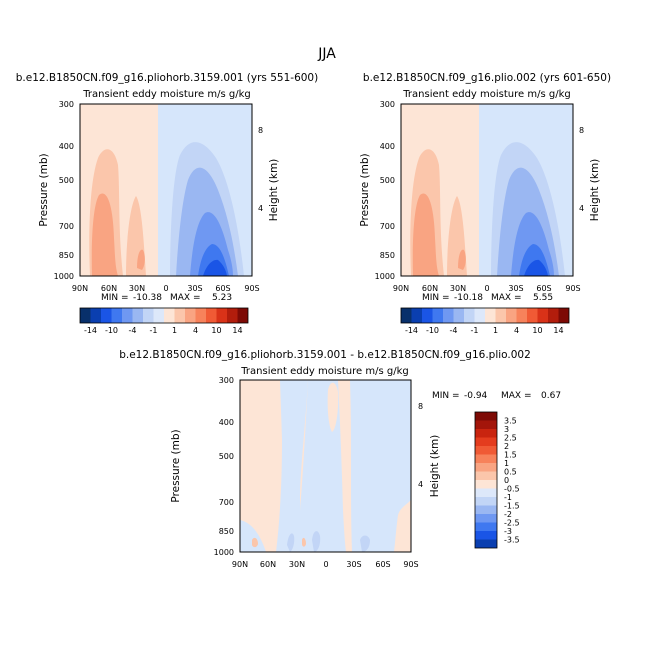  I want to click on panel-3-max-label: MAX =, so click(516, 396).